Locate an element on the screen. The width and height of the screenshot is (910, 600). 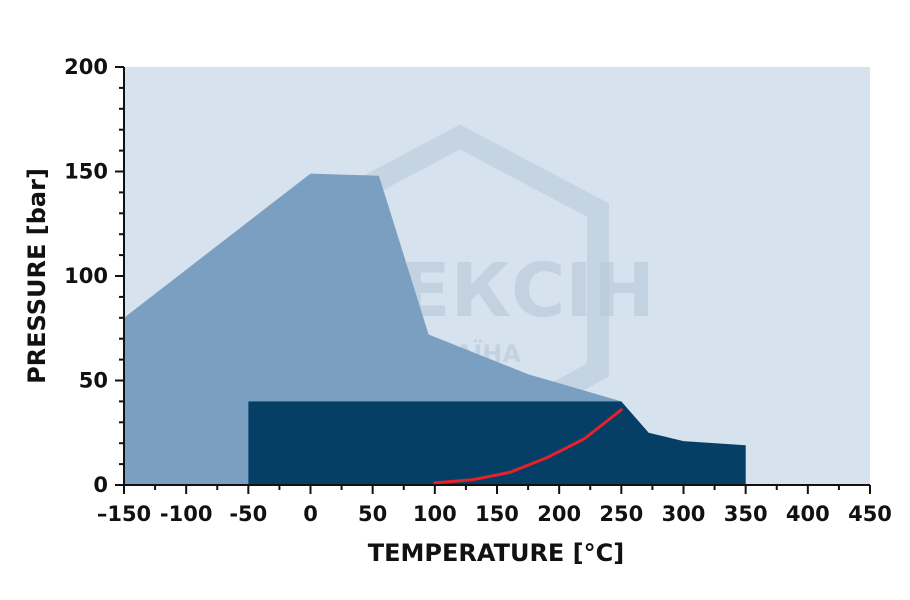
y-tick-label: 150 is located at coordinates (86, 172).